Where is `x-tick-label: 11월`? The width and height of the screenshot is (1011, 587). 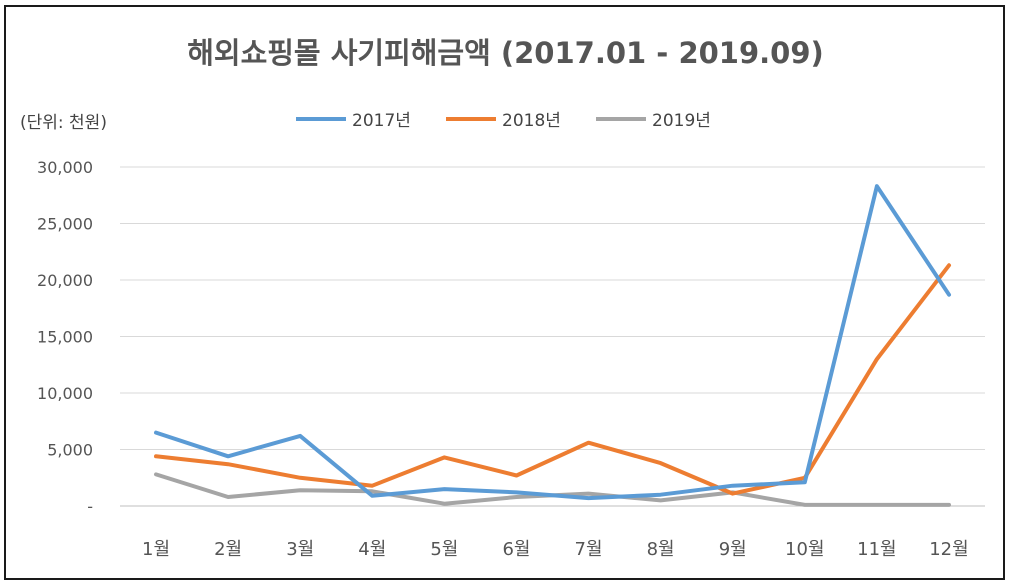
x-tick-label: 11월 is located at coordinates (876, 549).